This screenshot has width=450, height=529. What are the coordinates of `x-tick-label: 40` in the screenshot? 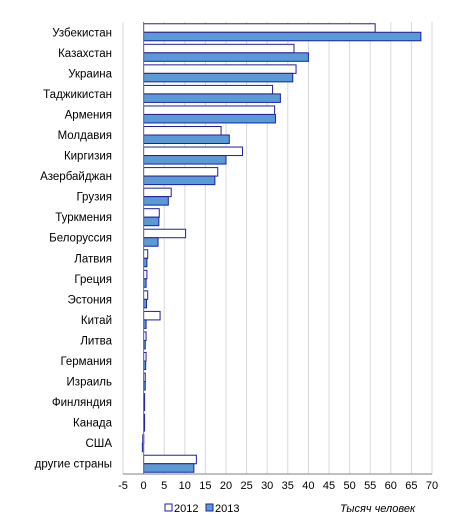 It's located at (308, 486).